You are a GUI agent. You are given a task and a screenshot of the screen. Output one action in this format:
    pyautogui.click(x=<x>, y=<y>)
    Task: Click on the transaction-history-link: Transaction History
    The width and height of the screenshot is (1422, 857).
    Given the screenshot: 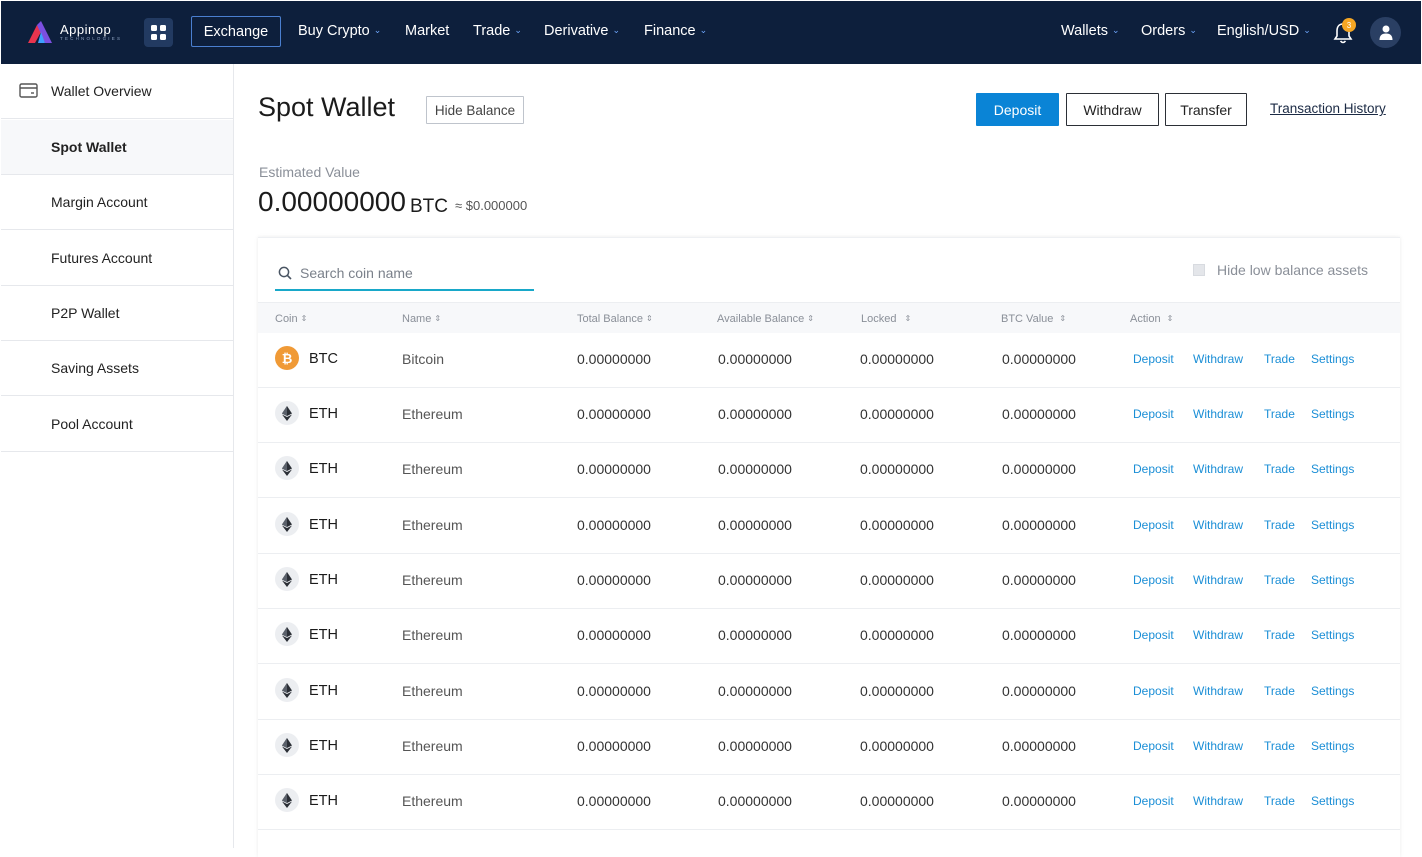 What is the action you would take?
    pyautogui.click(x=1328, y=108)
    